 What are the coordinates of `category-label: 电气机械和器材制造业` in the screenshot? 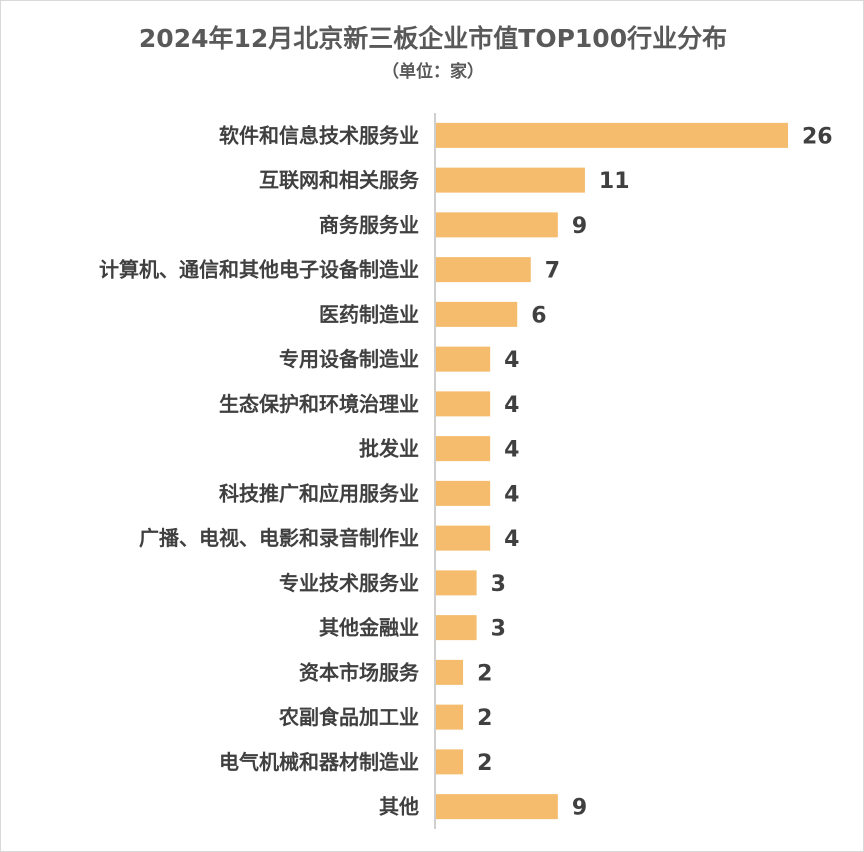 It's located at (319, 762).